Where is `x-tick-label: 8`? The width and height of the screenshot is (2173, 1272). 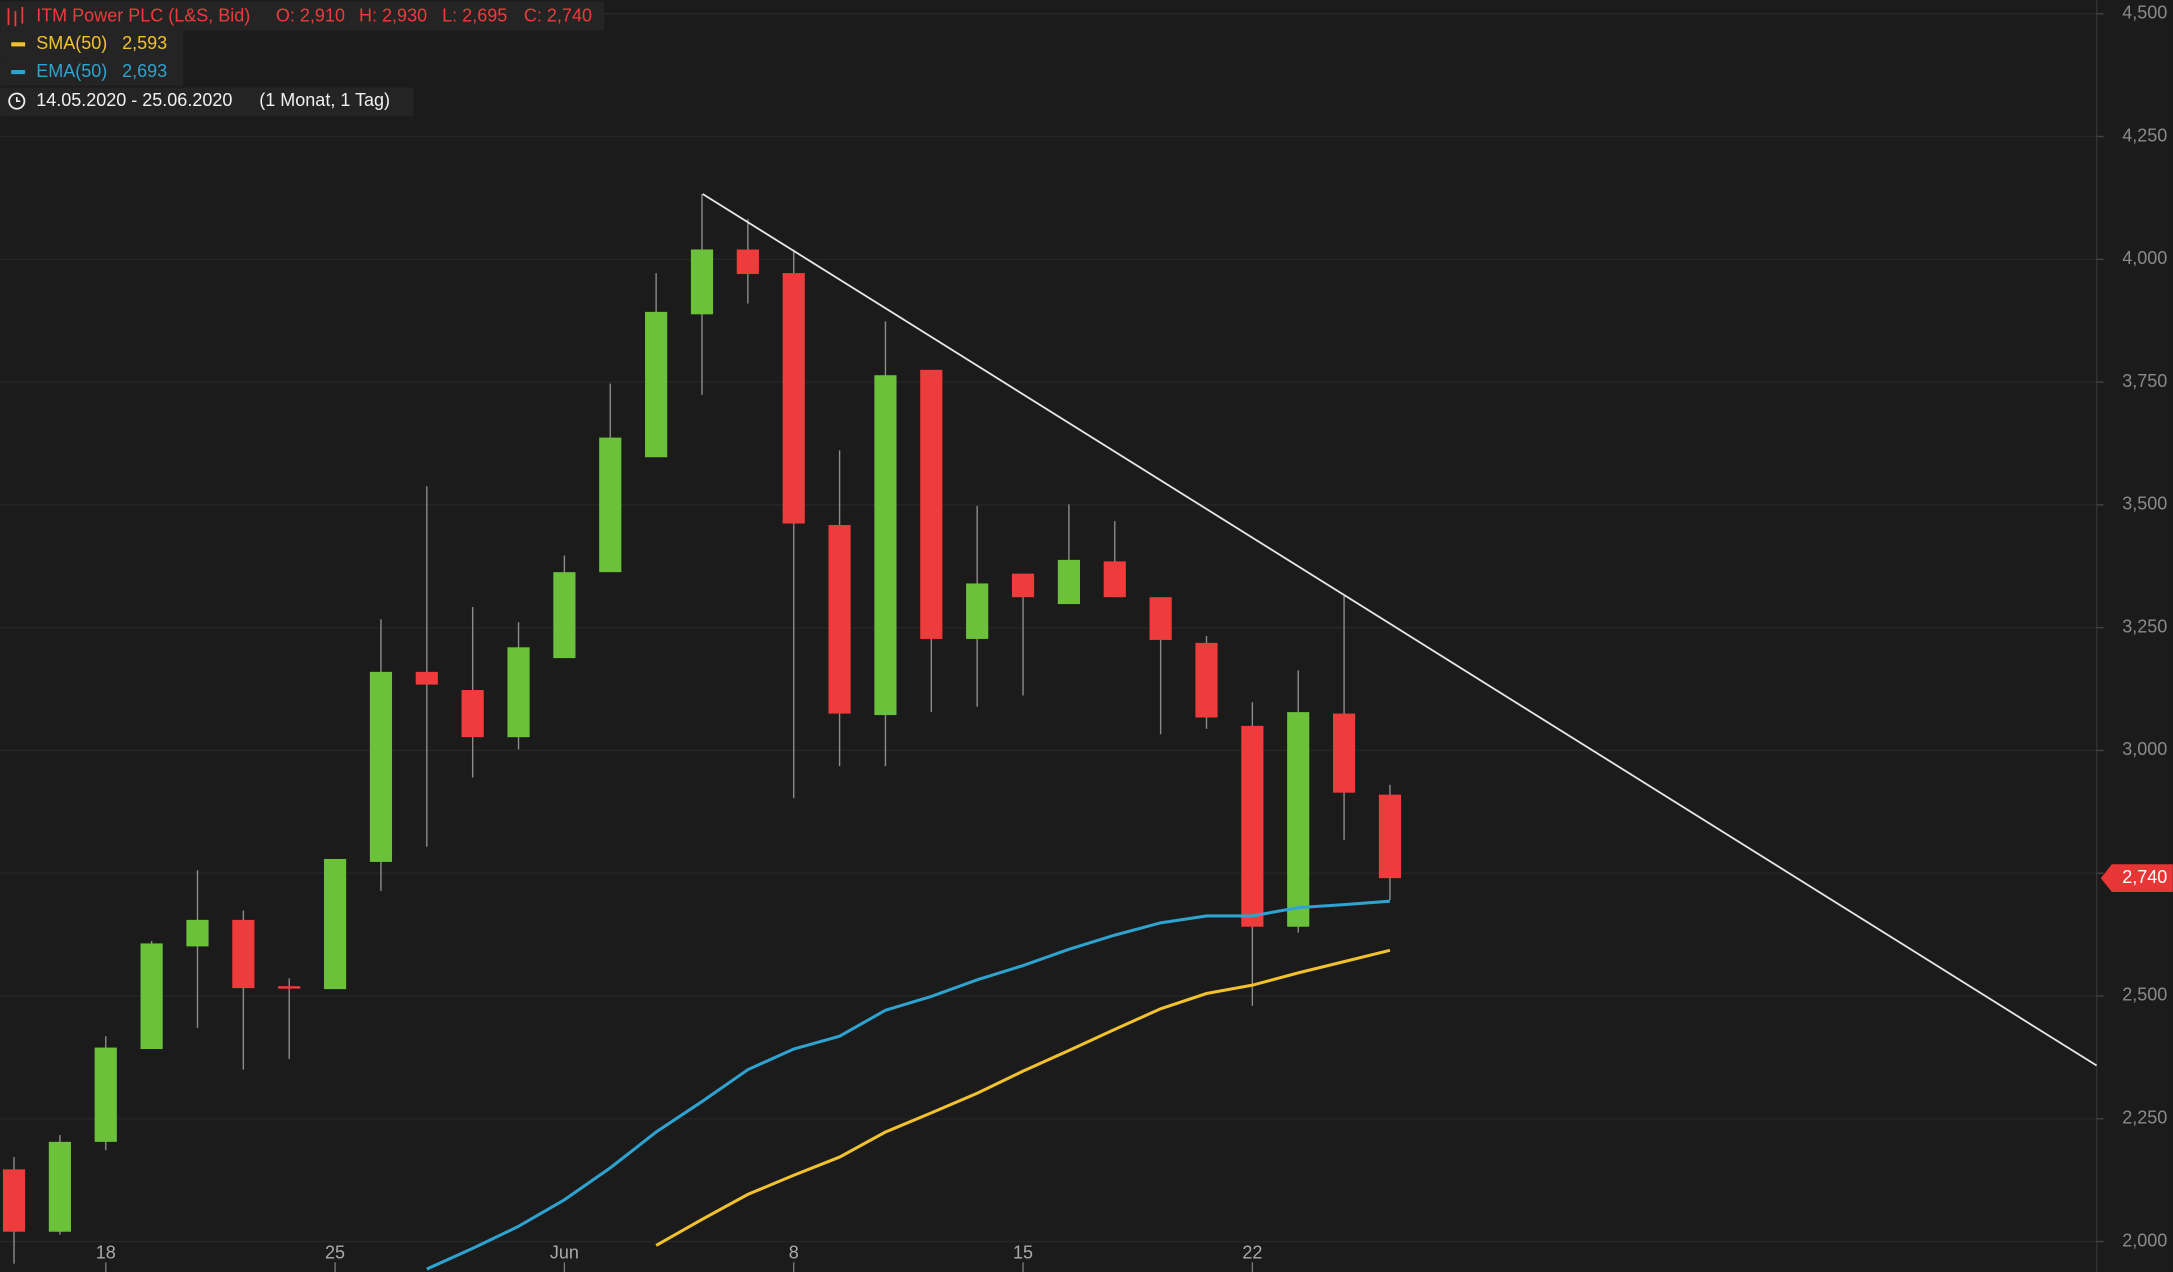 x-tick-label: 8 is located at coordinates (794, 1253).